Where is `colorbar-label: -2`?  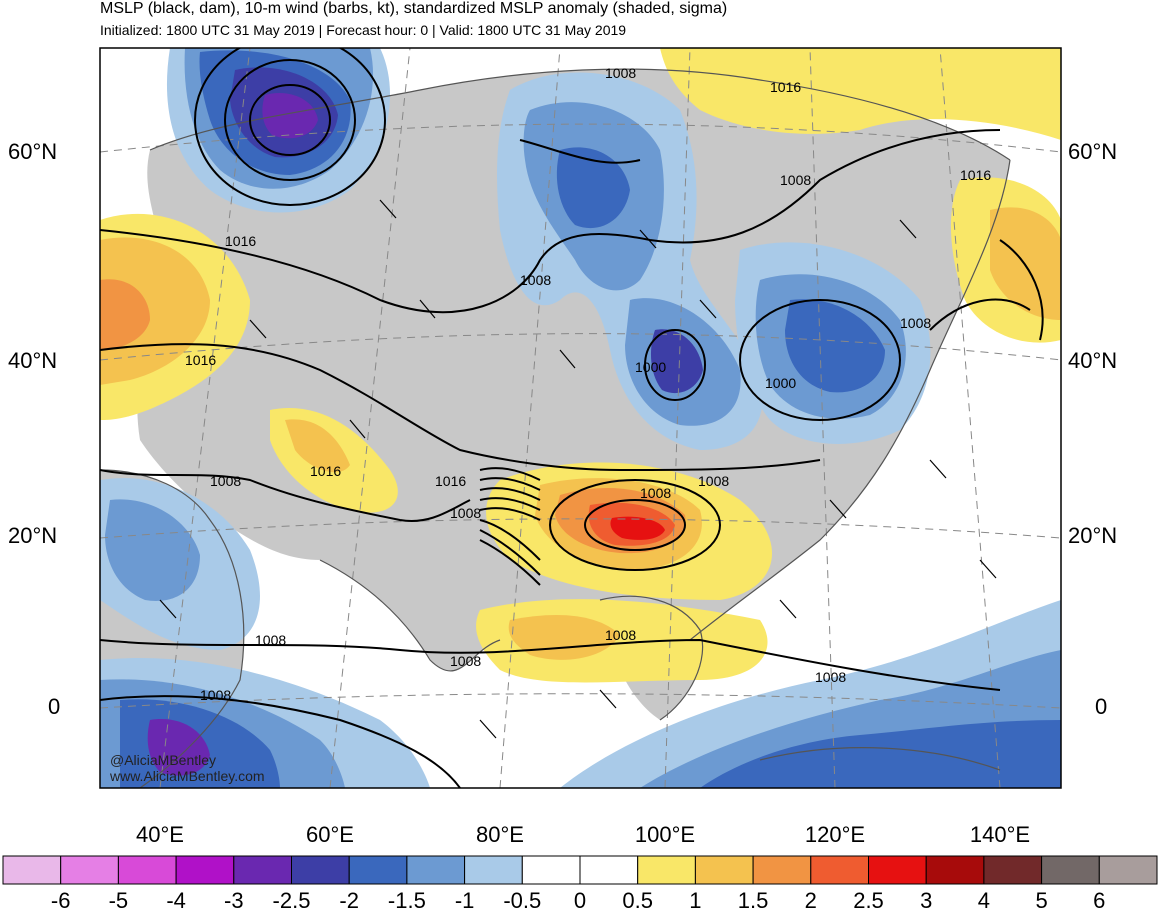 colorbar-label: -2 is located at coordinates (349, 900).